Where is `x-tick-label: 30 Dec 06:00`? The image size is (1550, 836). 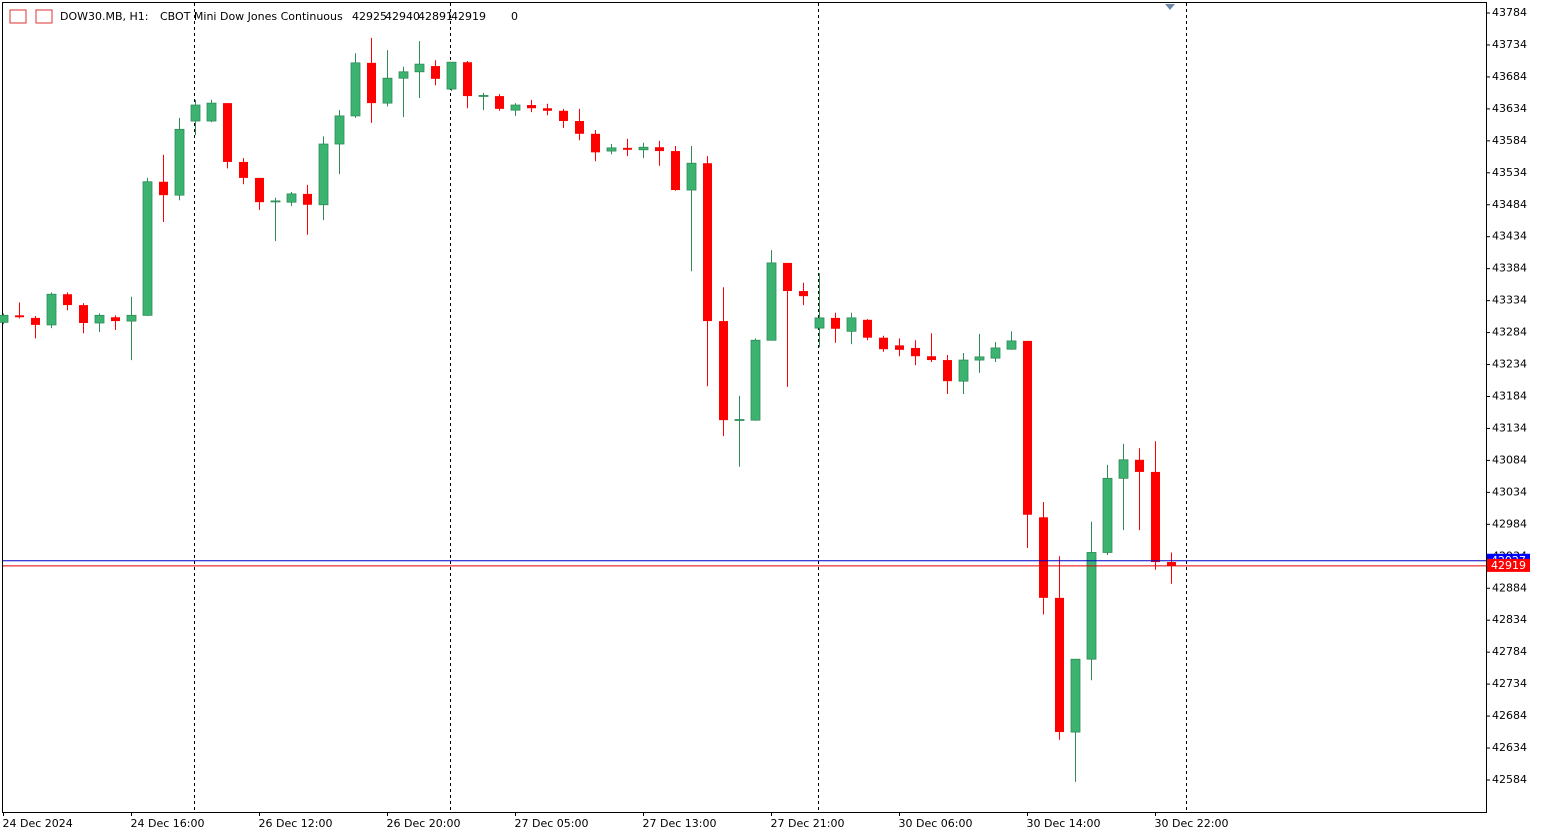
x-tick-label: 30 Dec 06:00 is located at coordinates (936, 823).